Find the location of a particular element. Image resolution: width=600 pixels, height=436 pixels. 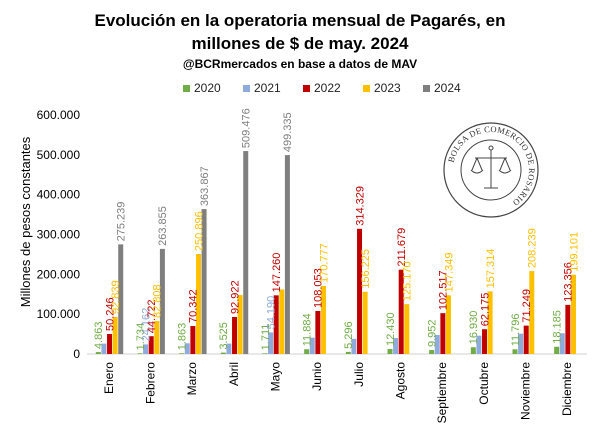

data-label-2020-agosto: 12.430 is located at coordinates (391, 329).